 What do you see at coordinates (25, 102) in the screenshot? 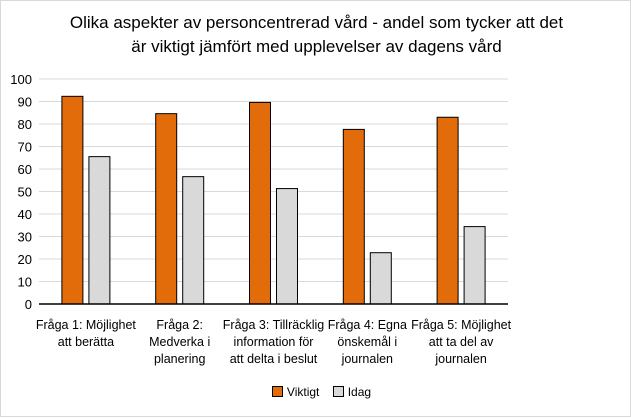
I see `y-tick-label: 90` at bounding box center [25, 102].